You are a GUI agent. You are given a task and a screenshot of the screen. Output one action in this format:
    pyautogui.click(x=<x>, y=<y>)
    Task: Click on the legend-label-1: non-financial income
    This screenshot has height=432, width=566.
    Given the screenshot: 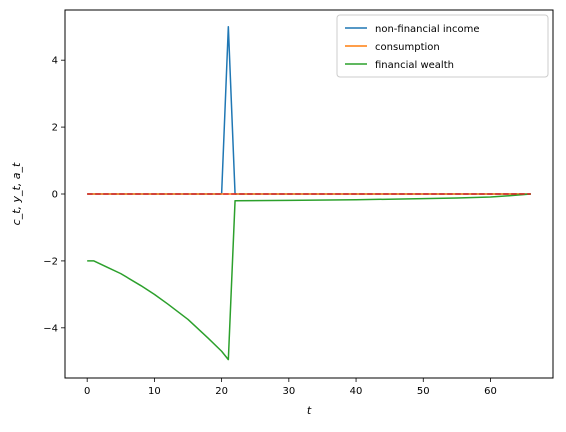 What is the action you would take?
    pyautogui.click(x=427, y=29)
    